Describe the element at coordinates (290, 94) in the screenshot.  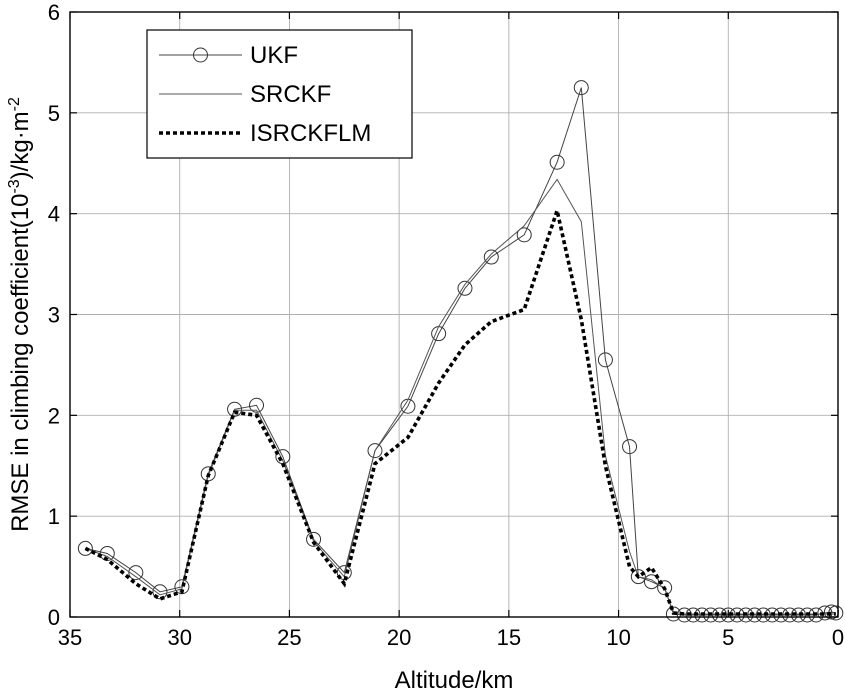
I see `legend-label-srckf: SRCKF` at that location.